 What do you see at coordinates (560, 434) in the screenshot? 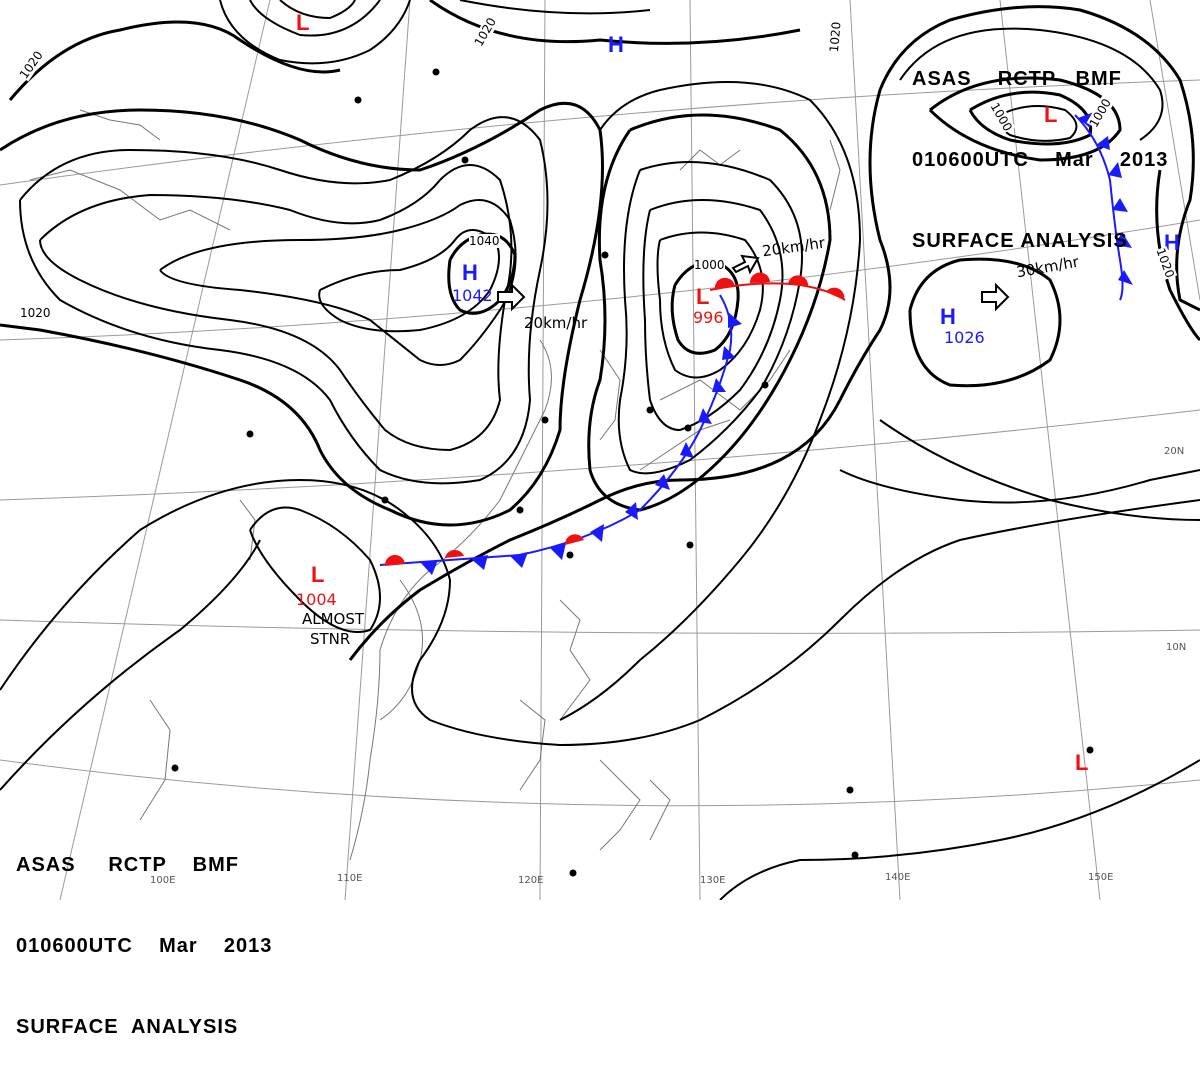
I see `cold-front-main` at bounding box center [560, 434].